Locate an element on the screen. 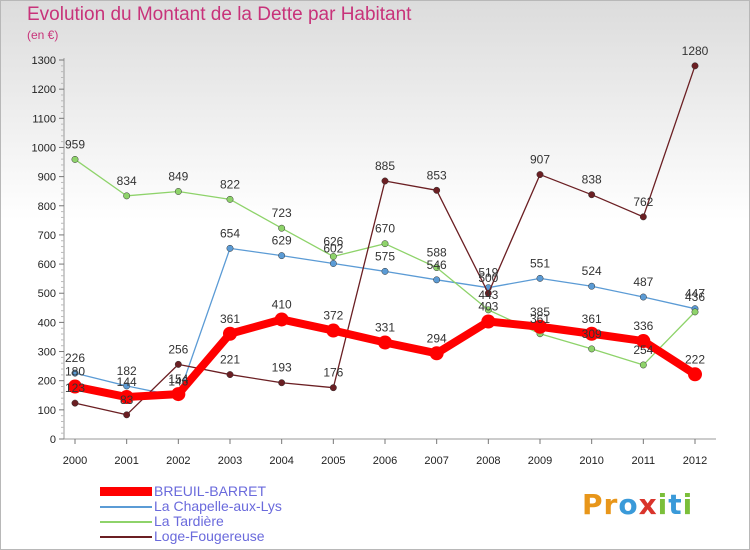 This screenshot has width=750, height=550. x-tick-label: 2011 is located at coordinates (644, 461).